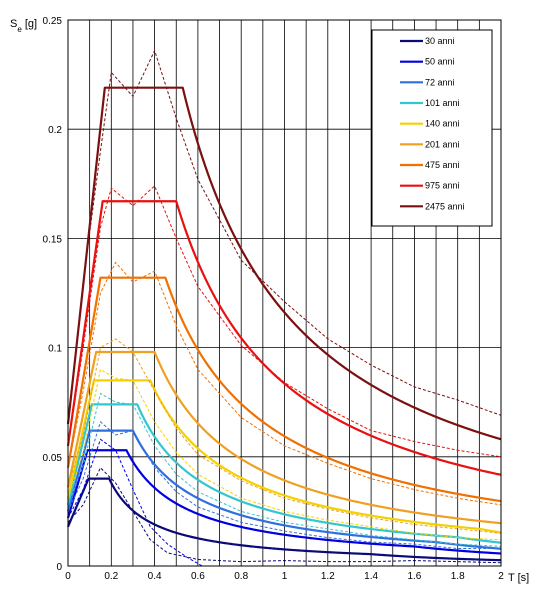 This screenshot has height=594, width=540. Describe the element at coordinates (68, 576) in the screenshot. I see `x-tick-label: 0` at that location.